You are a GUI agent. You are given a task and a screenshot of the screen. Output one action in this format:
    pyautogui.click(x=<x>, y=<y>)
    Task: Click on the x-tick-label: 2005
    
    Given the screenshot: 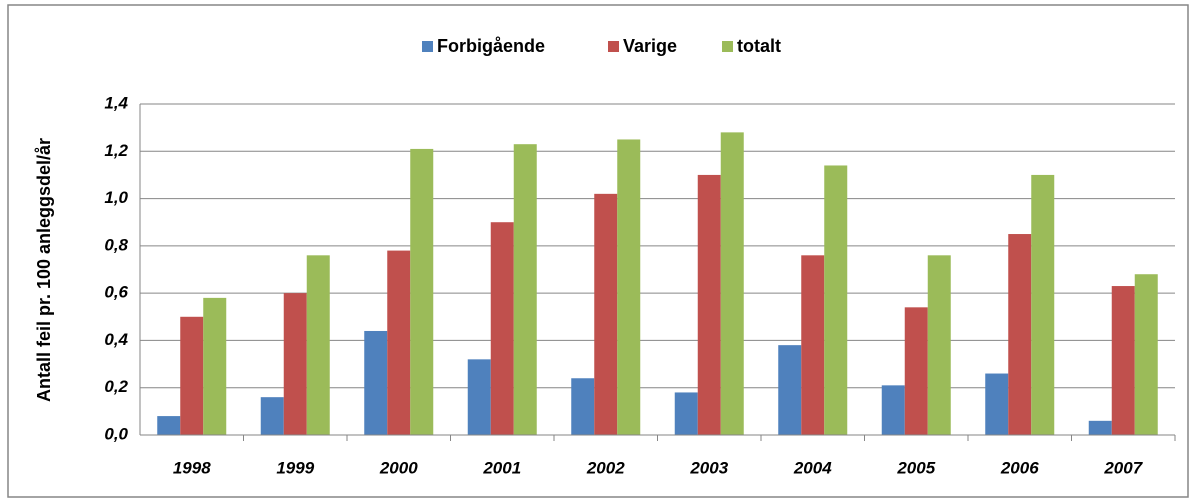 What is the action you would take?
    pyautogui.click(x=915, y=467)
    